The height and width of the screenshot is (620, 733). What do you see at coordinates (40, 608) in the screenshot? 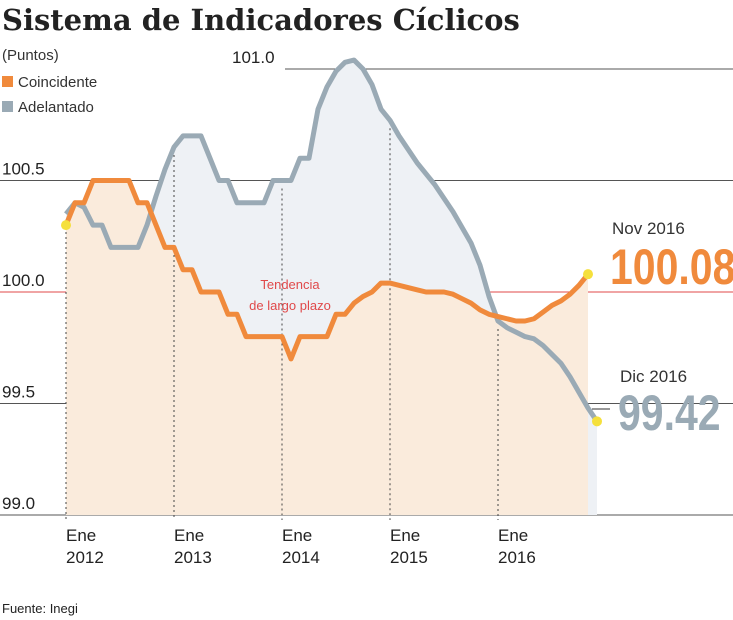
I see `source-note: Fuente: Inegi` at bounding box center [40, 608].